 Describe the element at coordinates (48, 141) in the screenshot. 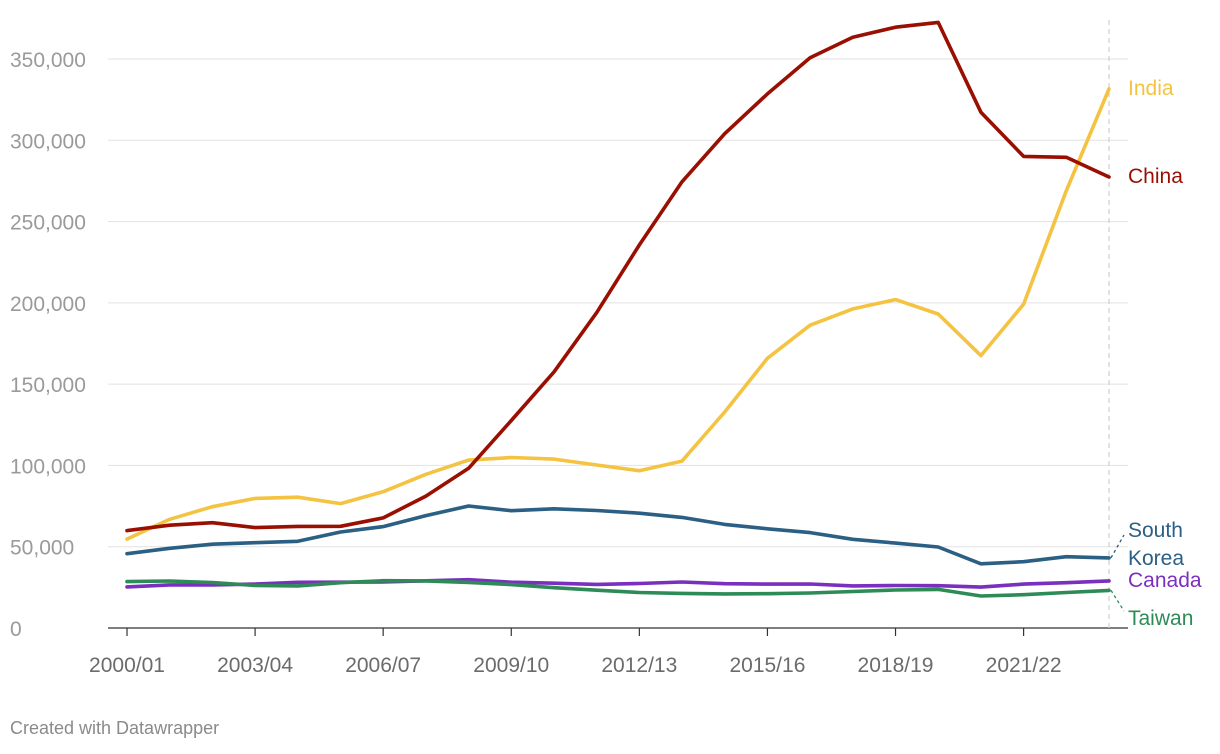

I see `y-tick-label: 300,000` at that location.